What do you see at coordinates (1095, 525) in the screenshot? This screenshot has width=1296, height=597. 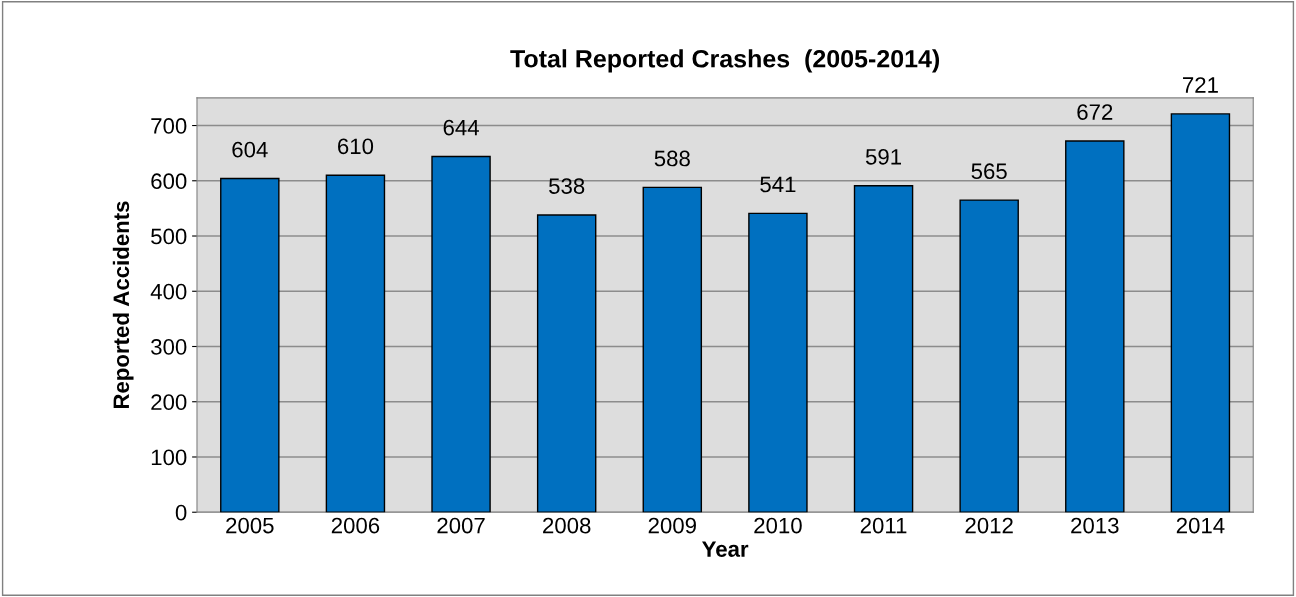 I see `x-tick-label: 2013` at bounding box center [1095, 525].